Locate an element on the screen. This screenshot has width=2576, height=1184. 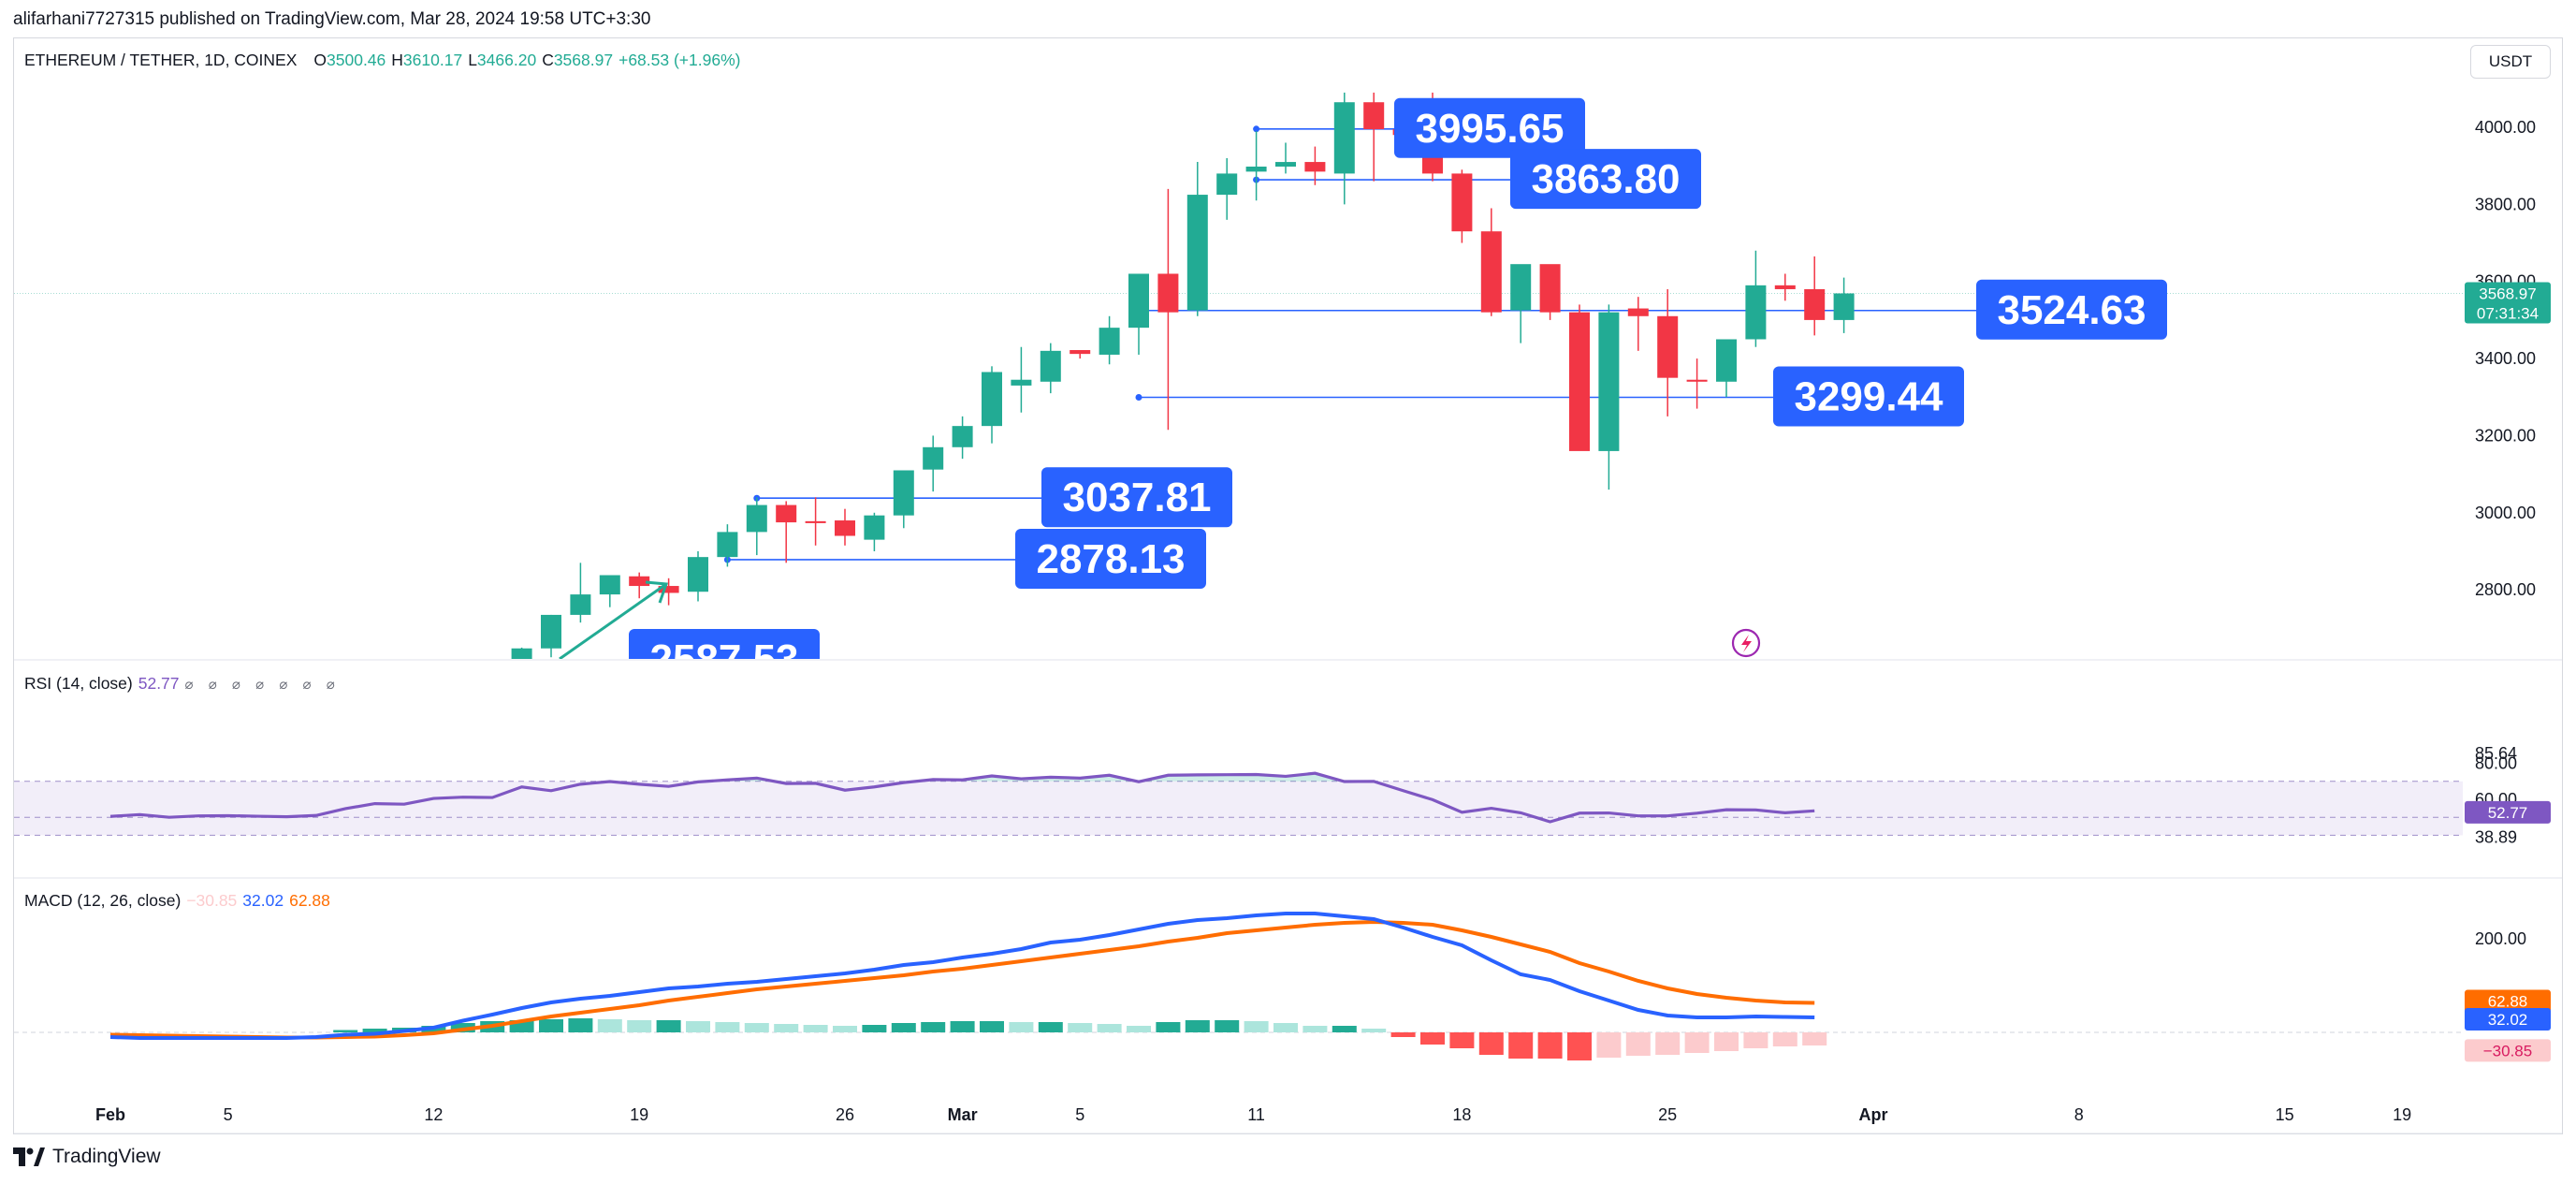
macd-title: MACD (12, 26, close) is located at coordinates (103, 900).